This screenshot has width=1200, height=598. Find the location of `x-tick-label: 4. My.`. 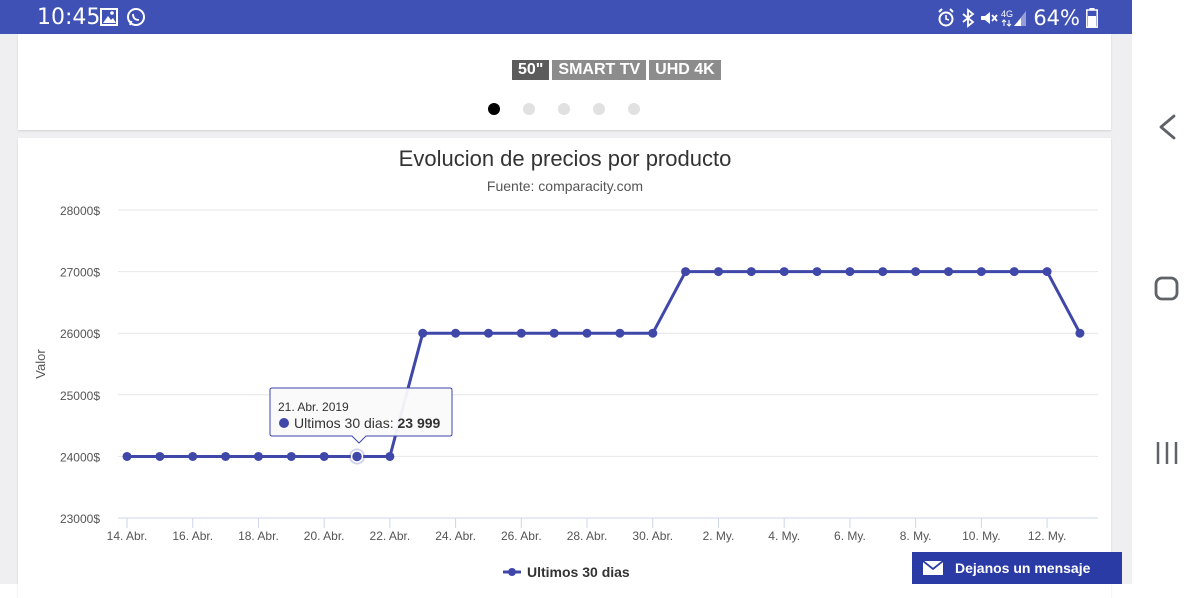

x-tick-label: 4. My. is located at coordinates (784, 536).